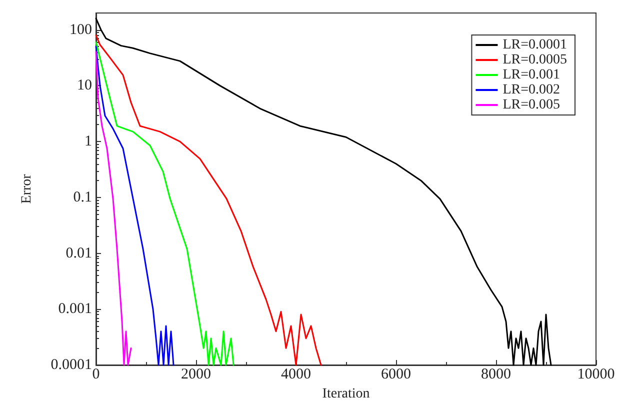 This screenshot has height=407, width=637. I want to click on legend-label: LR=0.001, so click(531, 75).